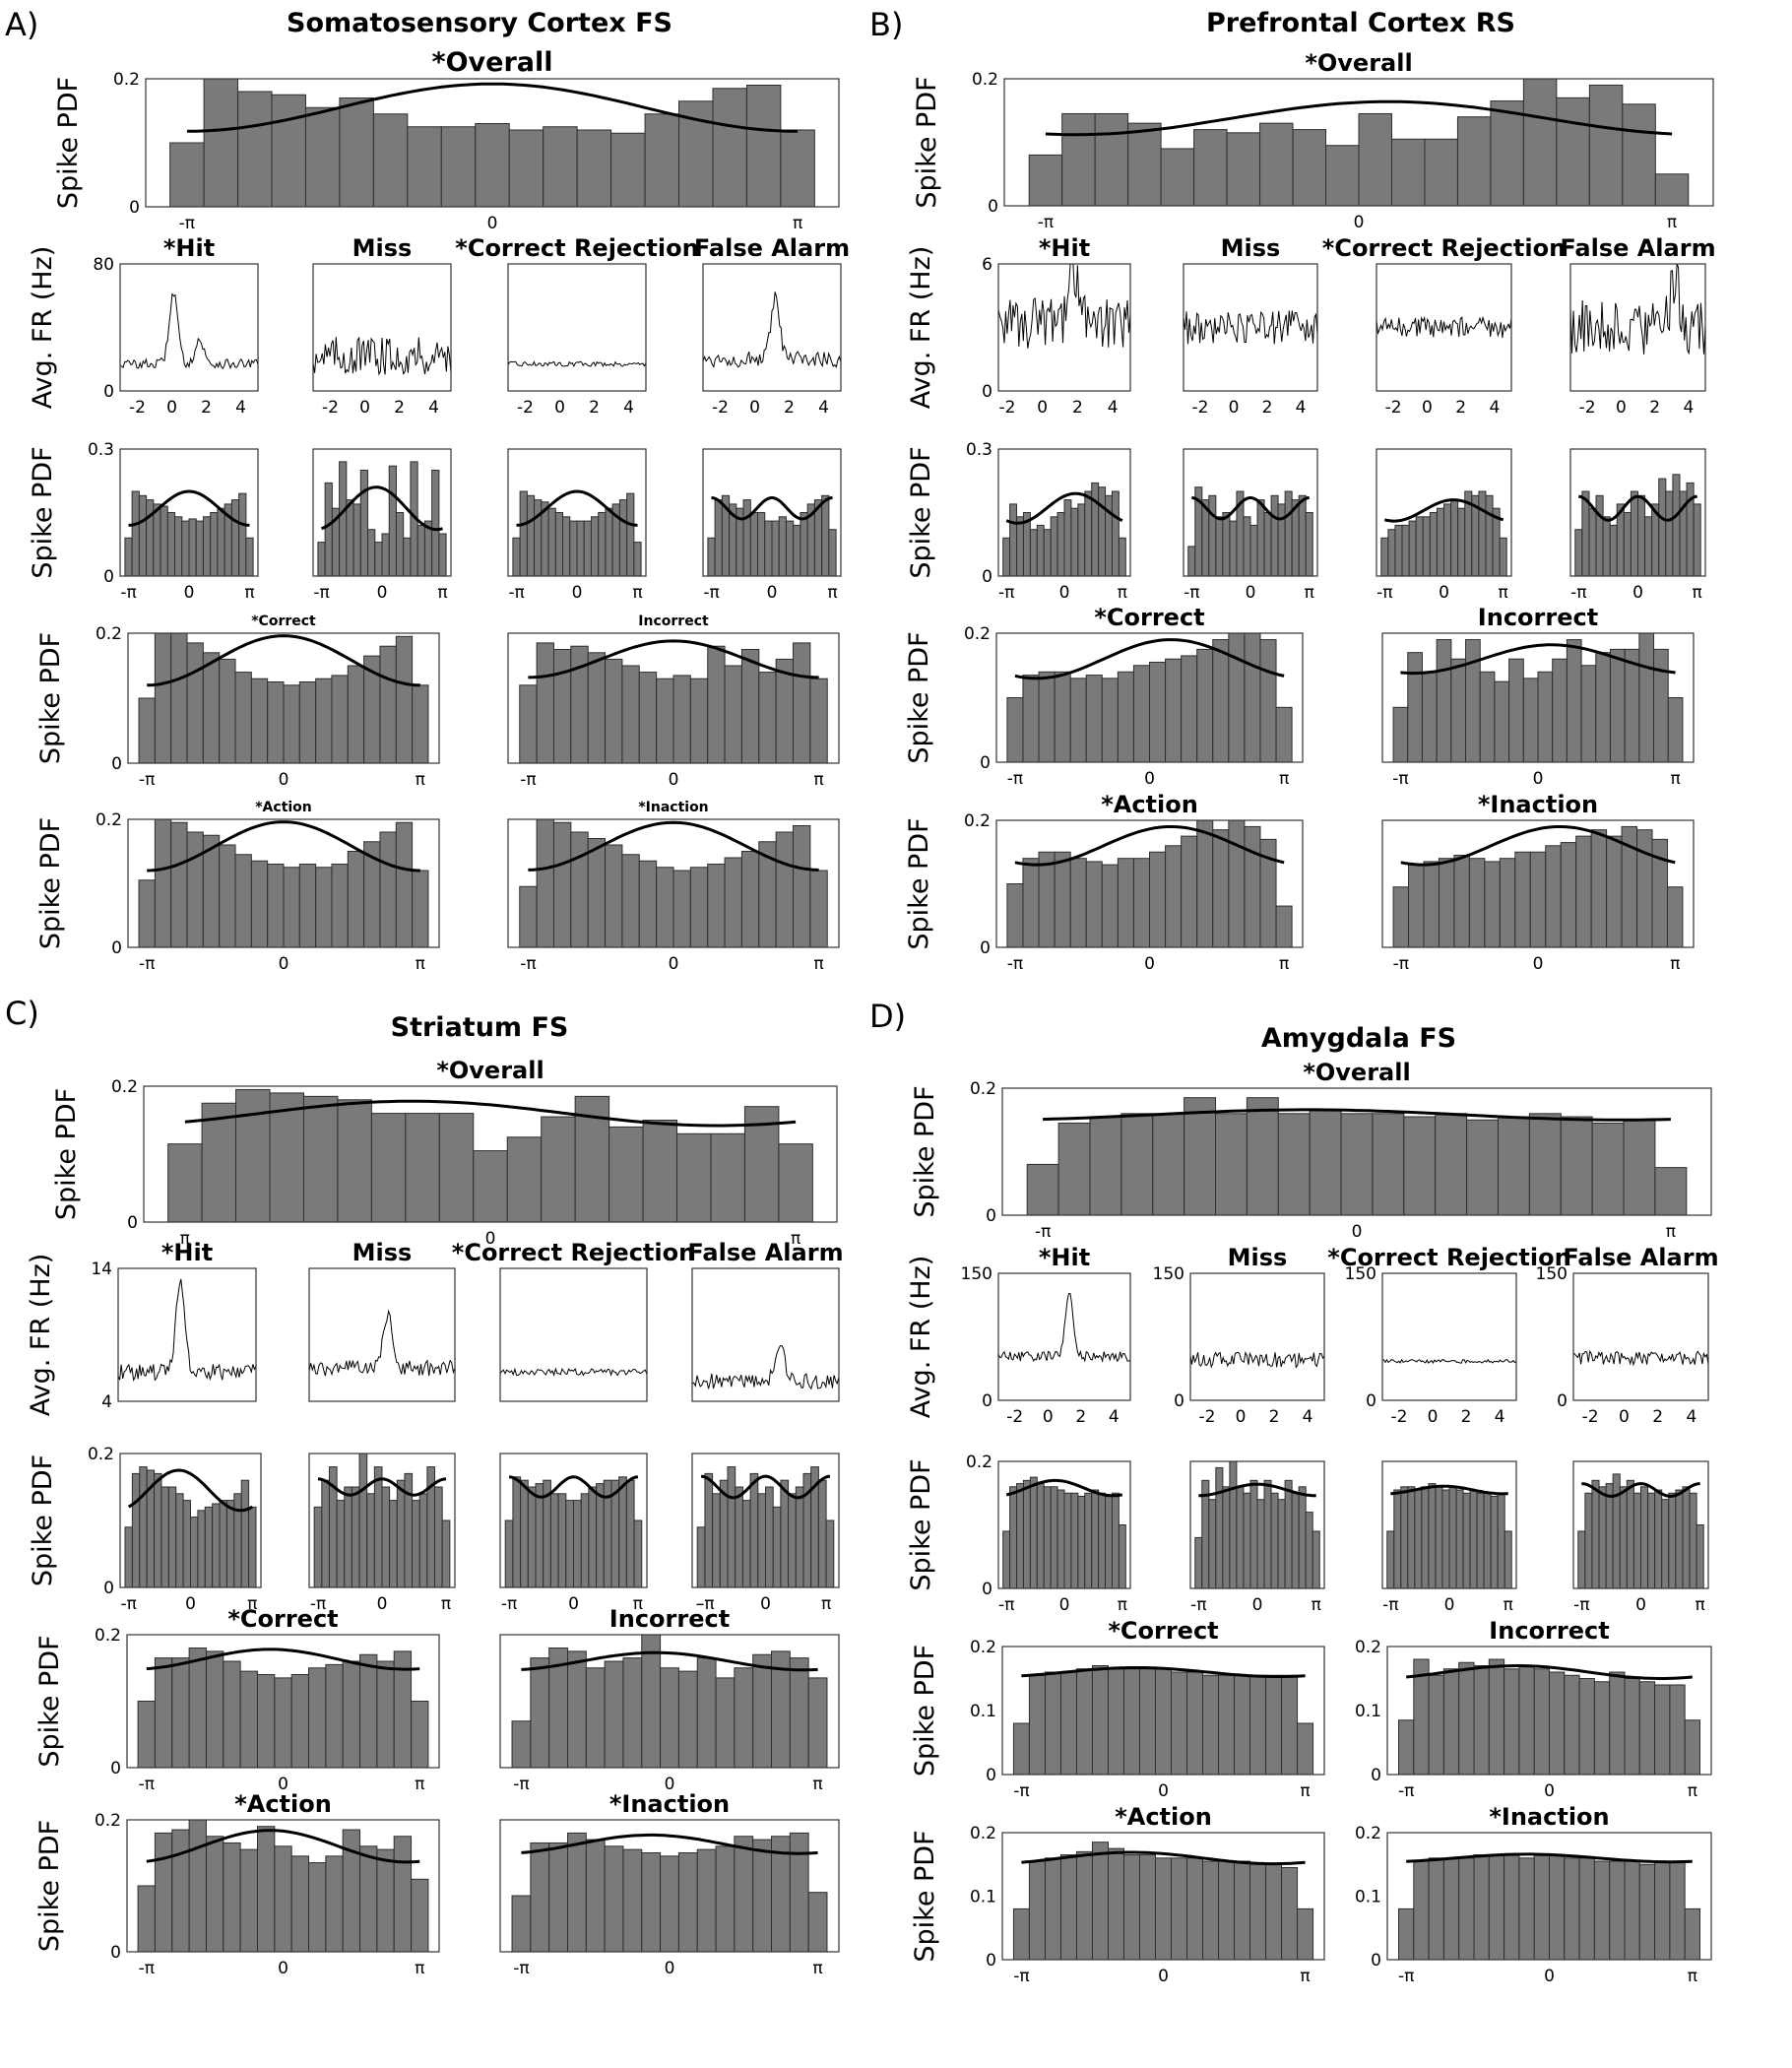 This screenshot has height=2068, width=1792. I want to click on chart-title: *Action, so click(1149, 804).